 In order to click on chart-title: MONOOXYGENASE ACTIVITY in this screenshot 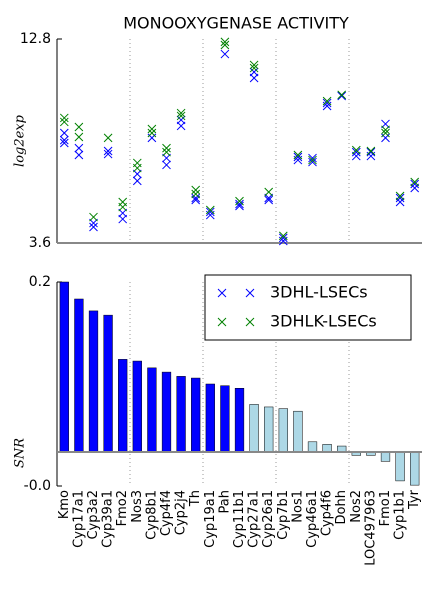, I will do `click(236, 23)`.